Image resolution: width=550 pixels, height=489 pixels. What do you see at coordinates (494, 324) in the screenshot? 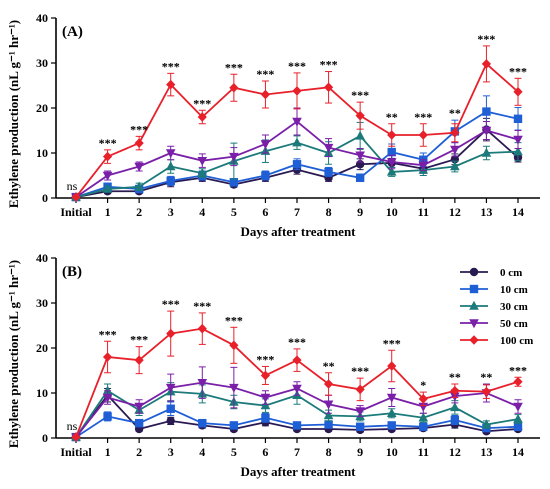
I see `legend-item-50-cm: 50 cm` at bounding box center [494, 324].